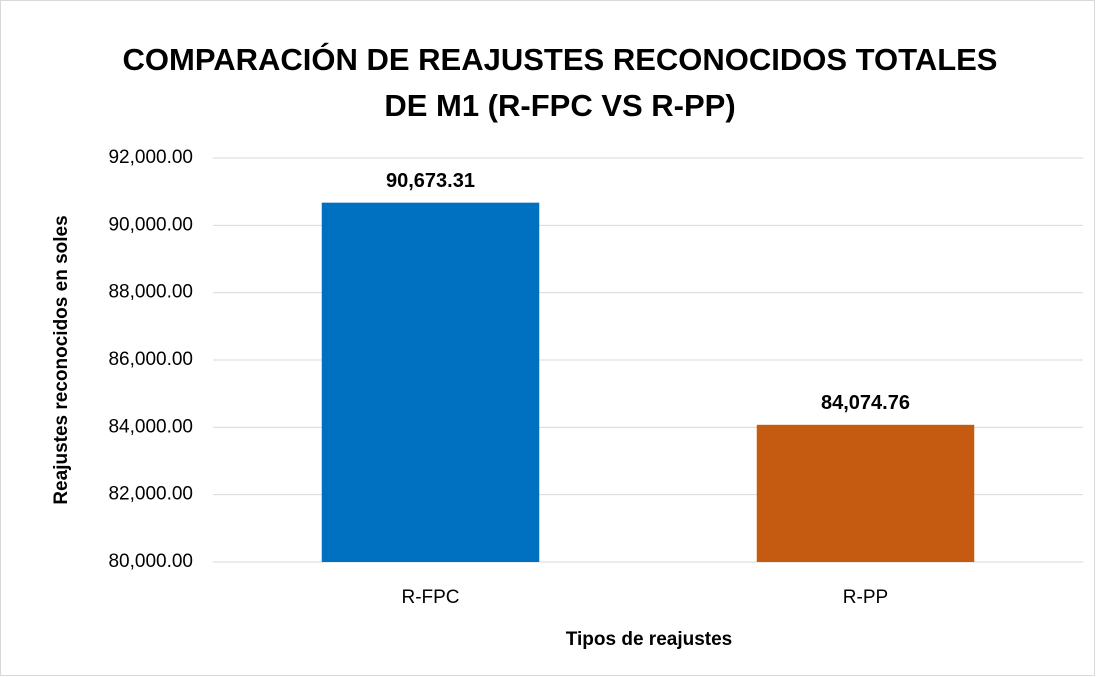 The width and height of the screenshot is (1096, 677). What do you see at coordinates (150, 561) in the screenshot?
I see `y-tick-label: 80,000.00` at bounding box center [150, 561].